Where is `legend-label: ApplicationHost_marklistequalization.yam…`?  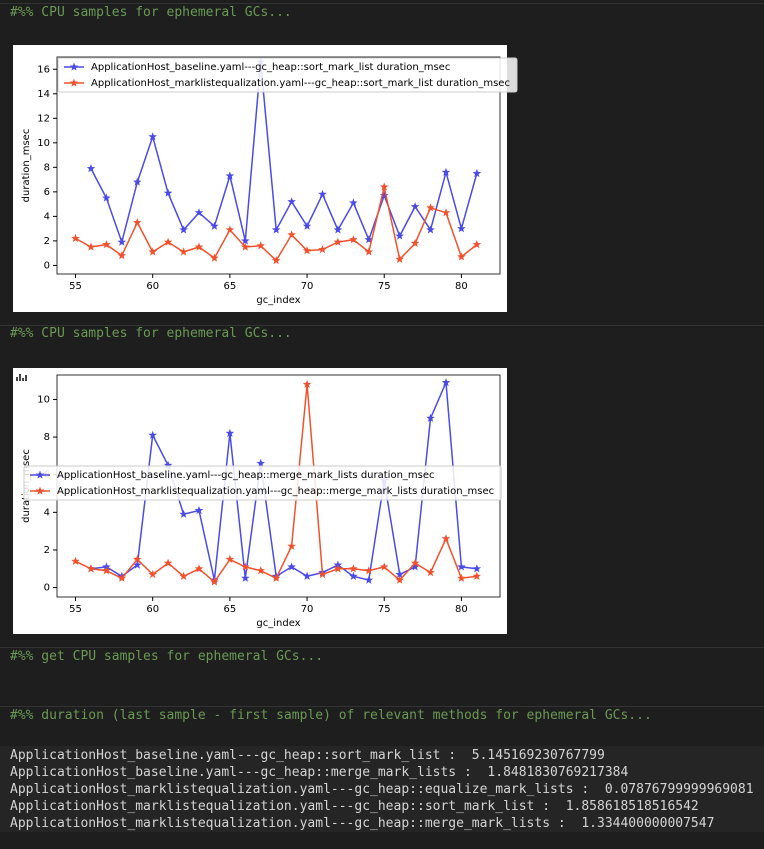 legend-label: ApplicationHost_marklistequalization.yam… is located at coordinates (275, 491).